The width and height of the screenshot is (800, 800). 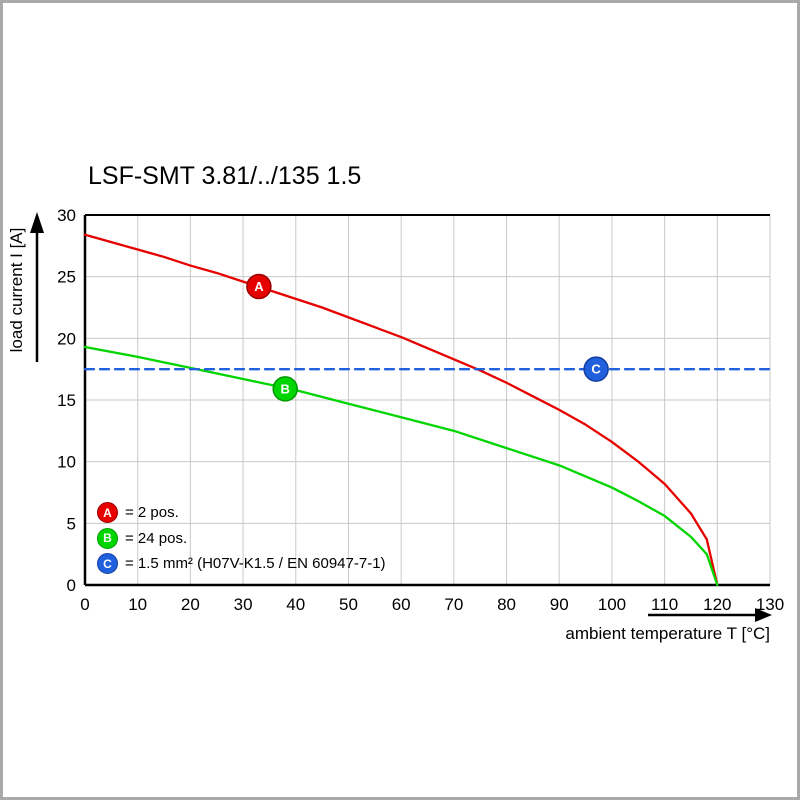 I want to click on svg-text: 90, so click(x=559, y=604).